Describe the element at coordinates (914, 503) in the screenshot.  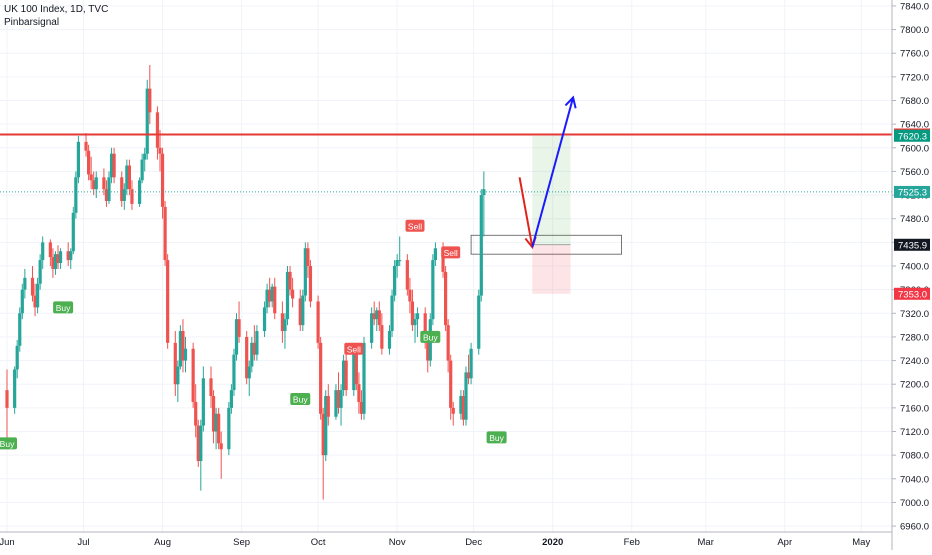
I see `price-tick-label: 7000.0` at that location.